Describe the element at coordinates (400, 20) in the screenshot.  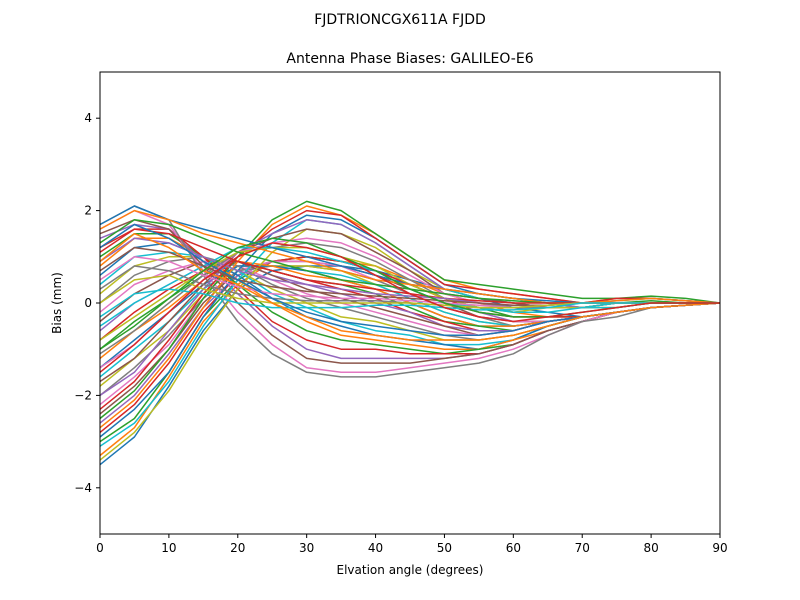
I see `figure-suptitle: FJDTRIONCGX611A FJDD` at that location.